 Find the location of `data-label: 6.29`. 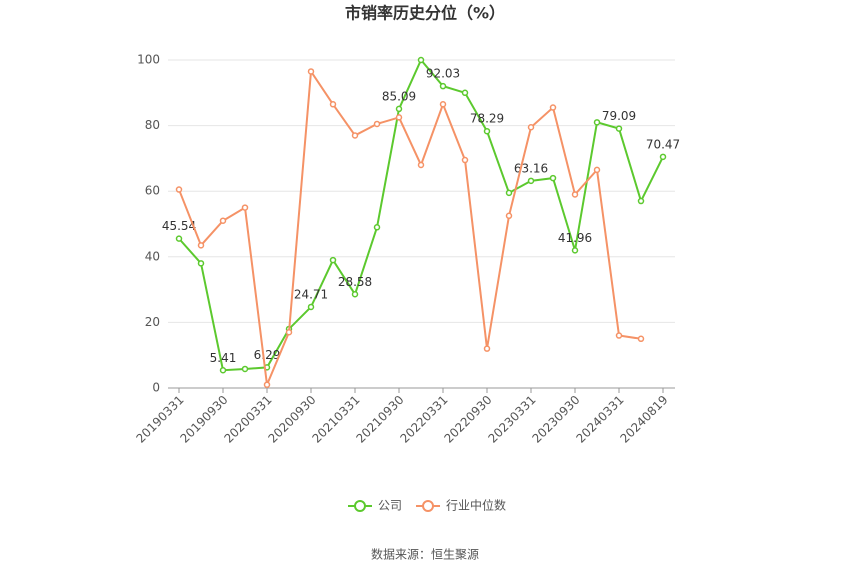

data-label: 6.29 is located at coordinates (267, 355).